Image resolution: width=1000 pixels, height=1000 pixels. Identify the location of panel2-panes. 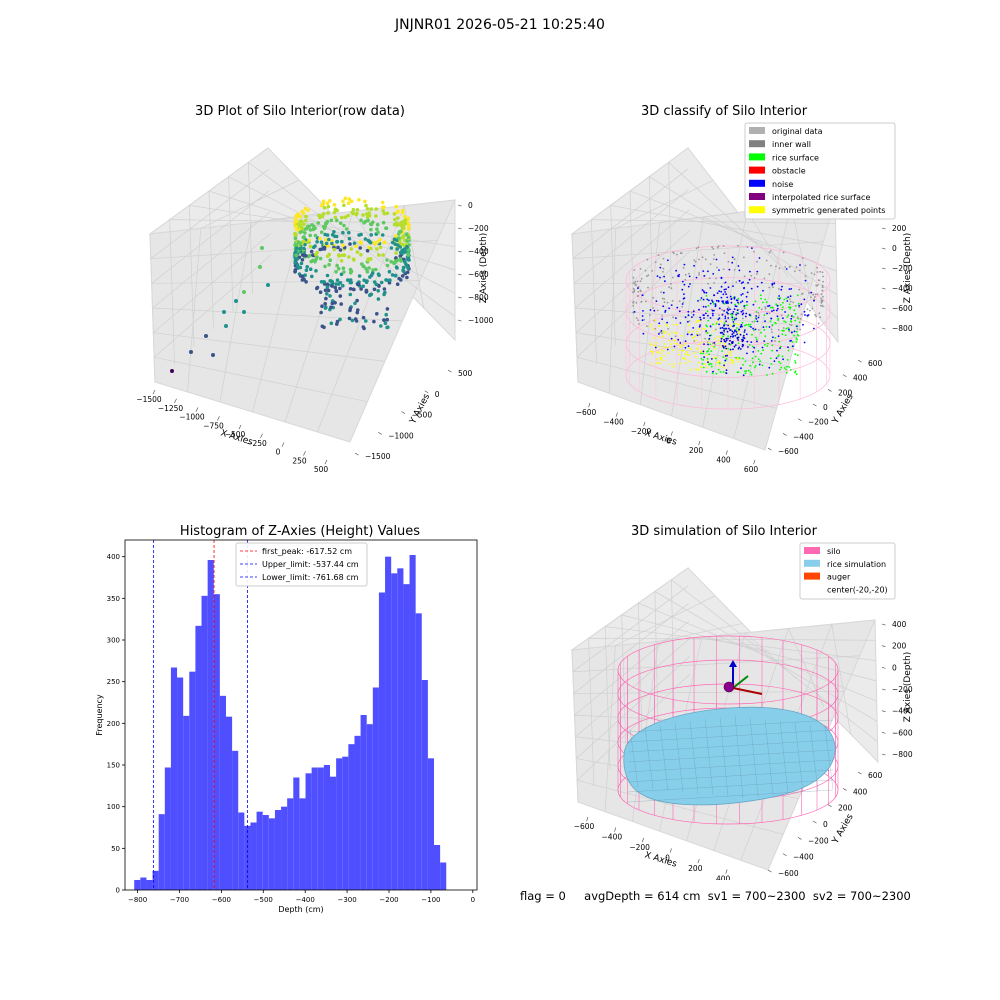
(704, 299).